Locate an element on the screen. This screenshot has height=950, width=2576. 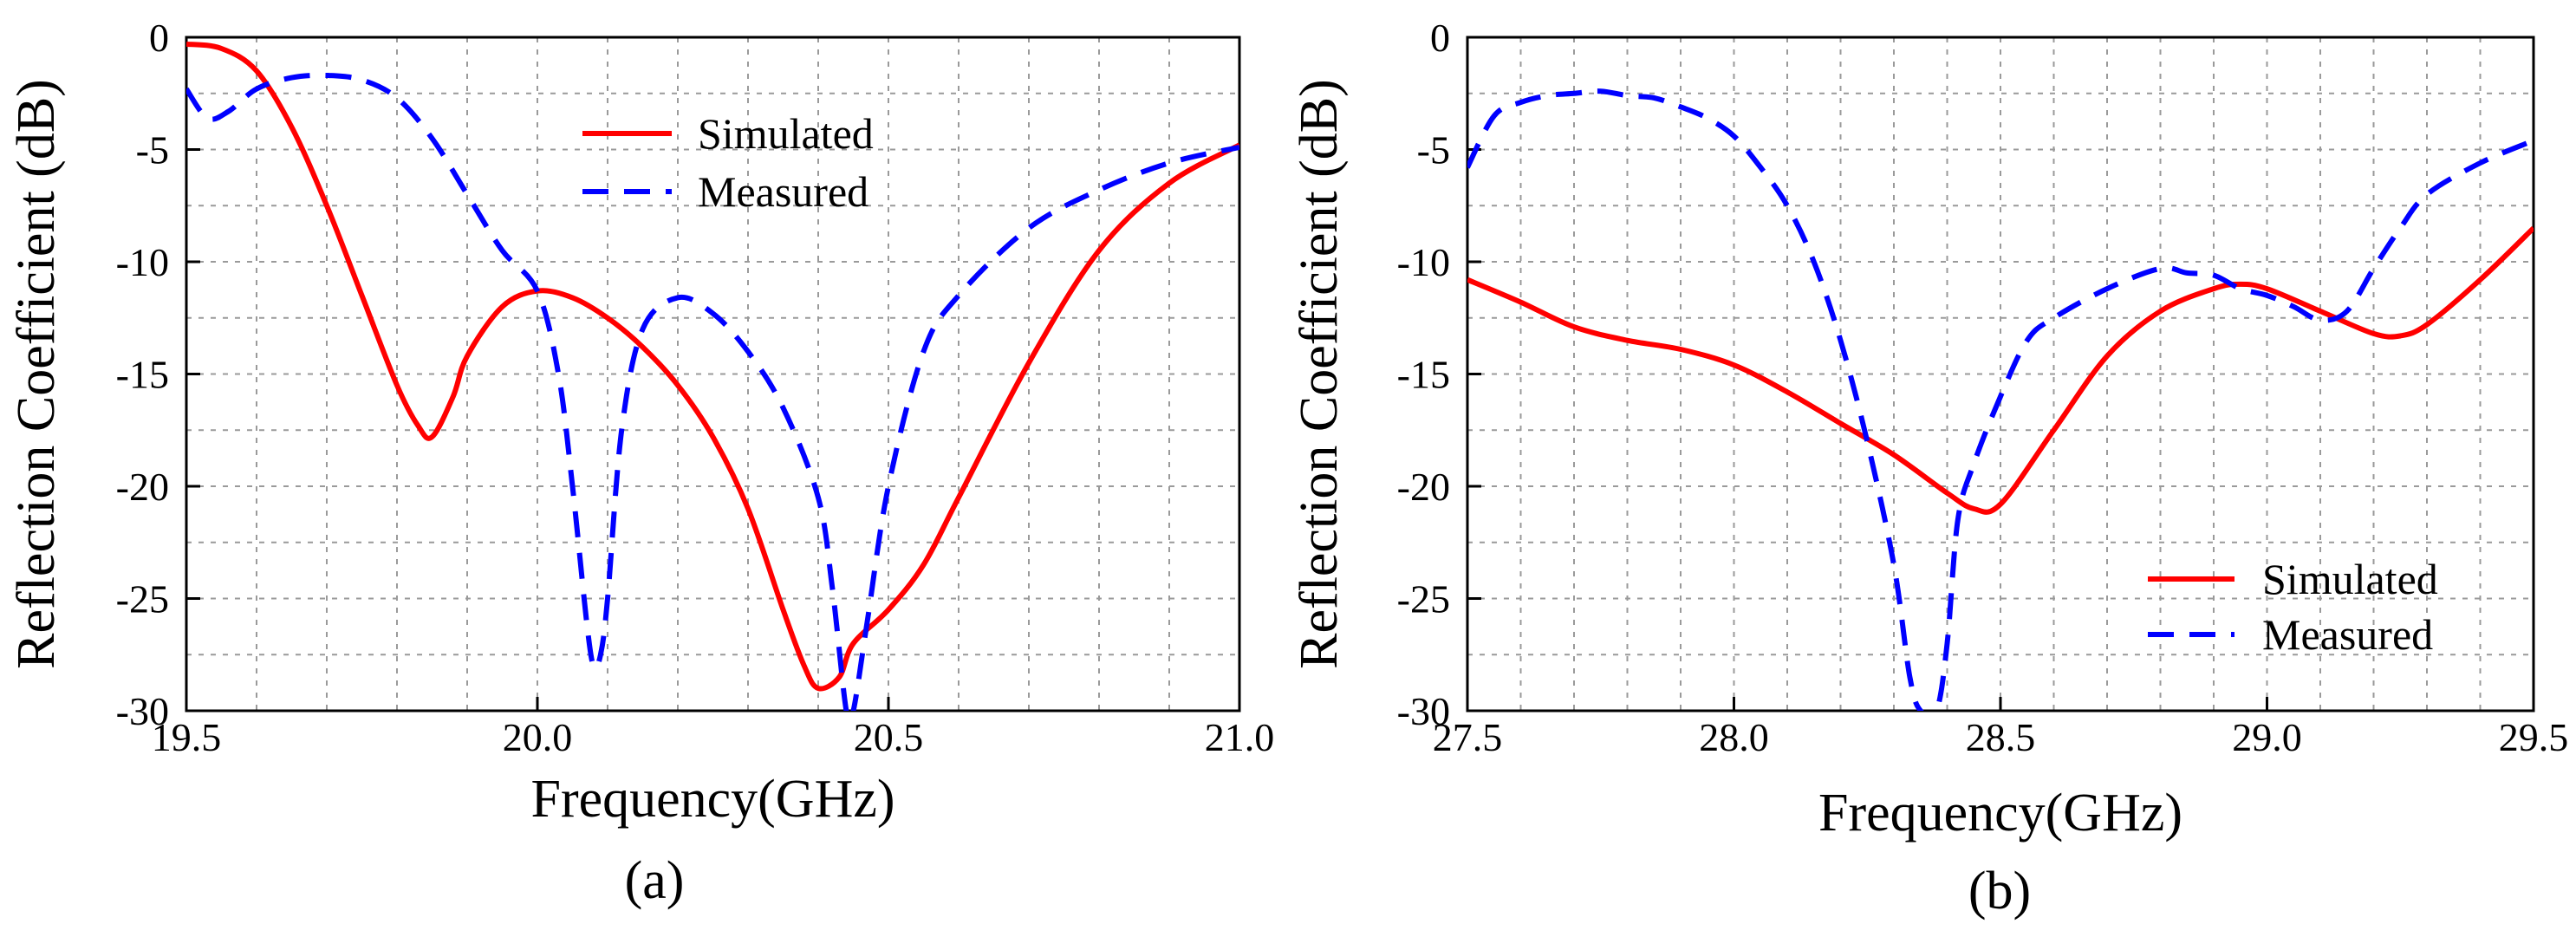
x-tick-label: 21.0 is located at coordinates (1240, 737).